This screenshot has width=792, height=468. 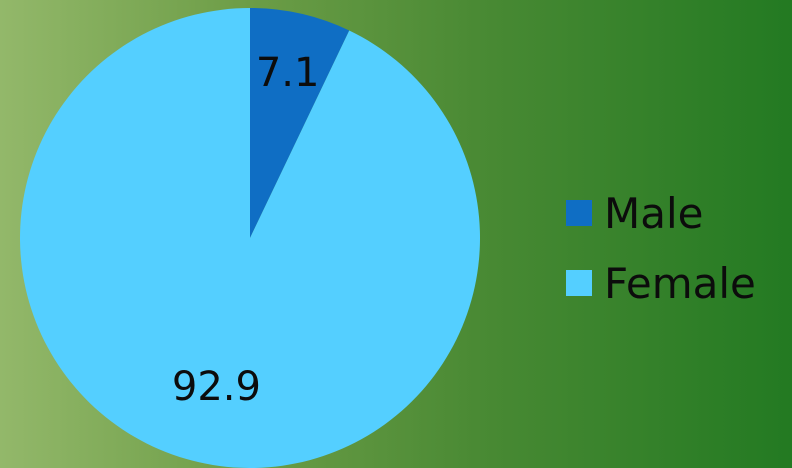 I want to click on legend-label-female: Female, so click(x=680, y=283).